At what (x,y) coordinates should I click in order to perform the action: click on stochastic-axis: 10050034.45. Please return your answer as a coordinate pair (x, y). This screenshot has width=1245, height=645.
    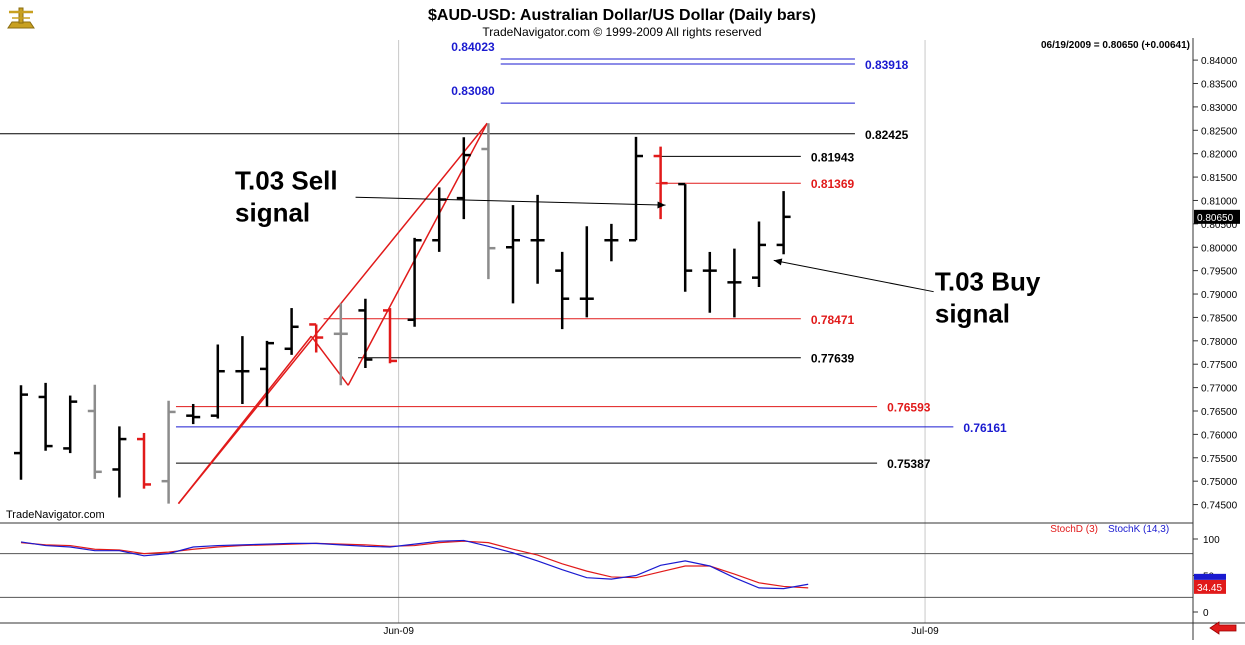
    Looking at the image, I should click on (1209, 577).